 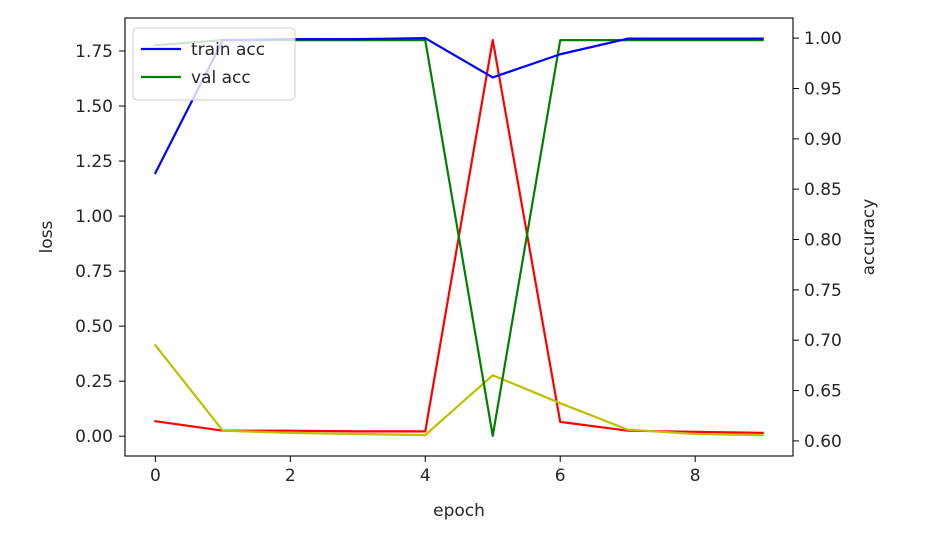 What do you see at coordinates (823, 291) in the screenshot?
I see `y-right-tick-label: 0.75` at bounding box center [823, 291].